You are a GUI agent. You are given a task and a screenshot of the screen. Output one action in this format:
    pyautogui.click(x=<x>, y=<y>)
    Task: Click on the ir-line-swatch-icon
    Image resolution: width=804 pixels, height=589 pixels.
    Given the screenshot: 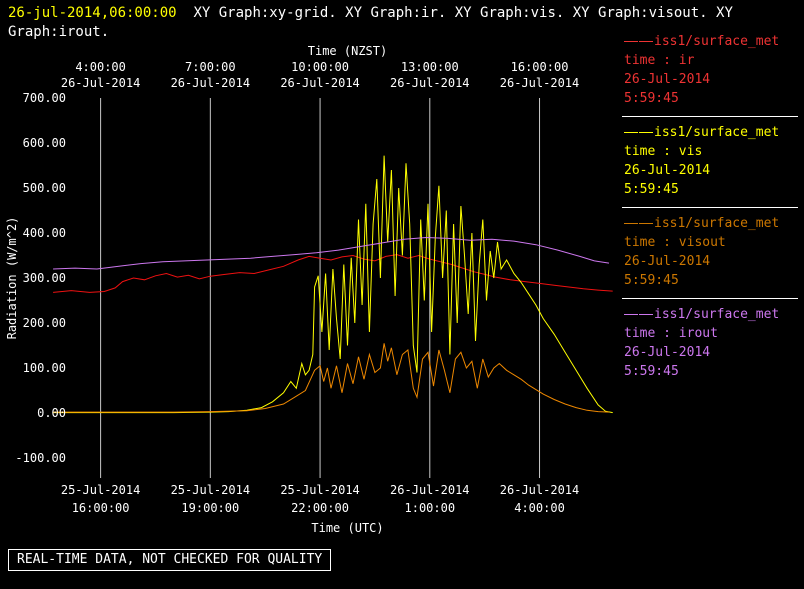 What is the action you would take?
    pyautogui.click(x=631, y=41)
    